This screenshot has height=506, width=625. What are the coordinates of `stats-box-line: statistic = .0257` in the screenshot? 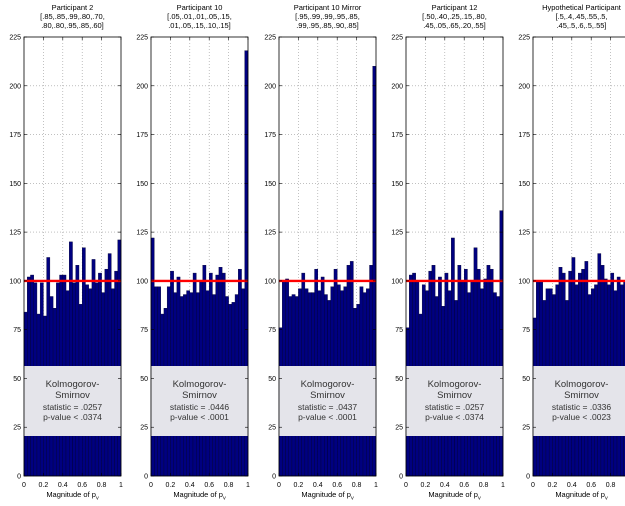 It's located at (455, 407).